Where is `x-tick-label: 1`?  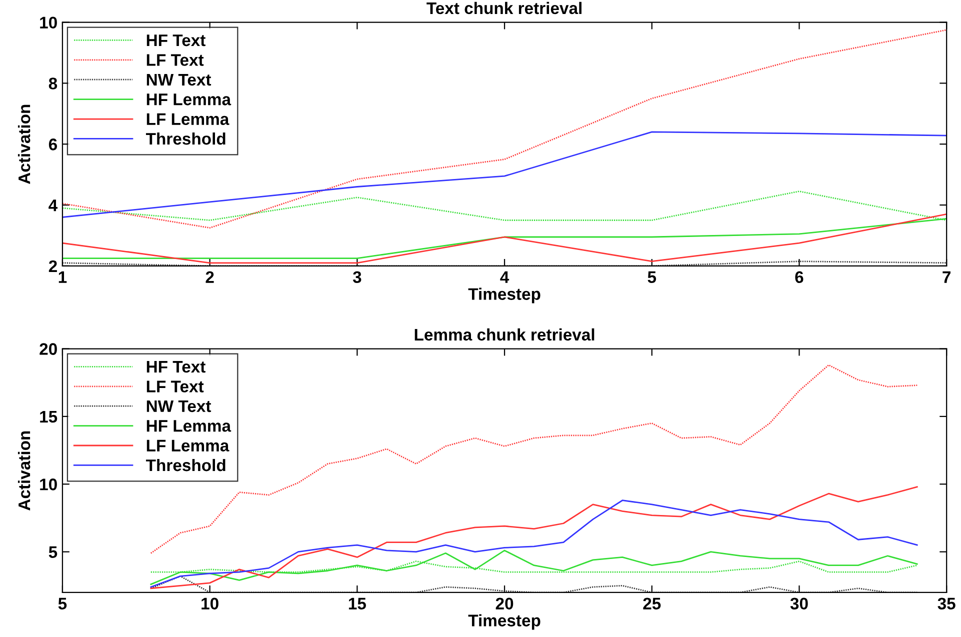 x-tick-label: 1 is located at coordinates (62, 277).